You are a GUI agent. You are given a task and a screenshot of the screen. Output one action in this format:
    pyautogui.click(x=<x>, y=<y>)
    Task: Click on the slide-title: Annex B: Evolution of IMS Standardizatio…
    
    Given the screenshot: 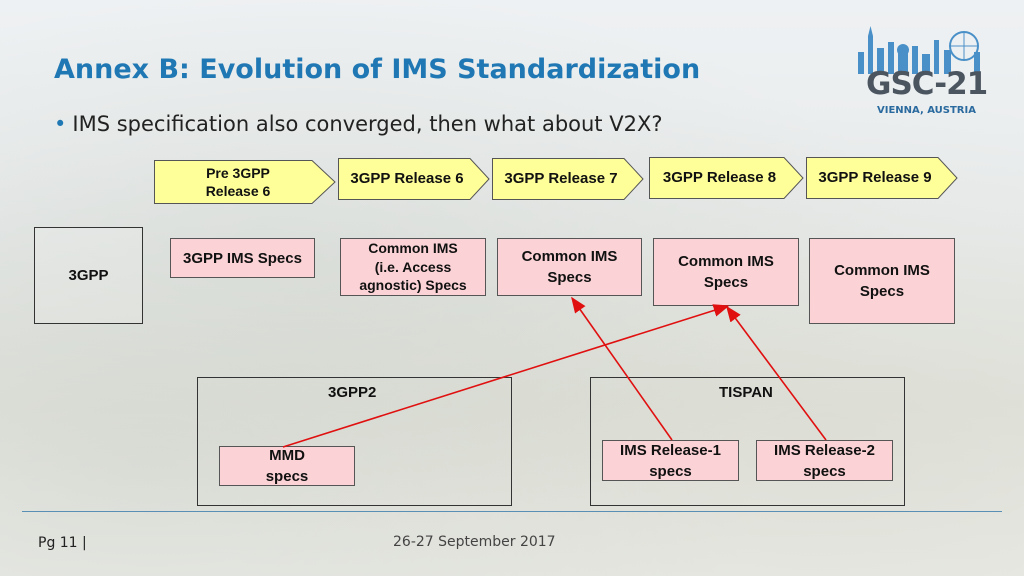 What is the action you would take?
    pyautogui.click(x=377, y=69)
    